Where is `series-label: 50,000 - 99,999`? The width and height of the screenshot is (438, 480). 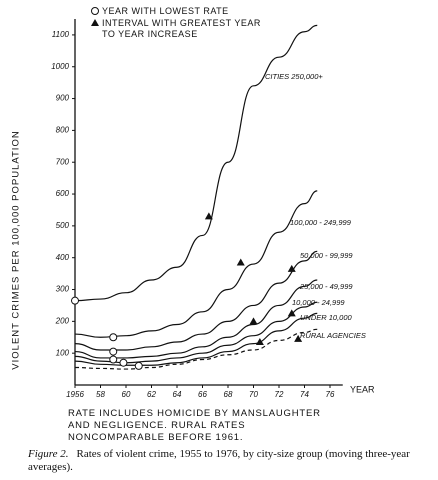
series-label: 50,000 - 99,999 is located at coordinates (326, 255).